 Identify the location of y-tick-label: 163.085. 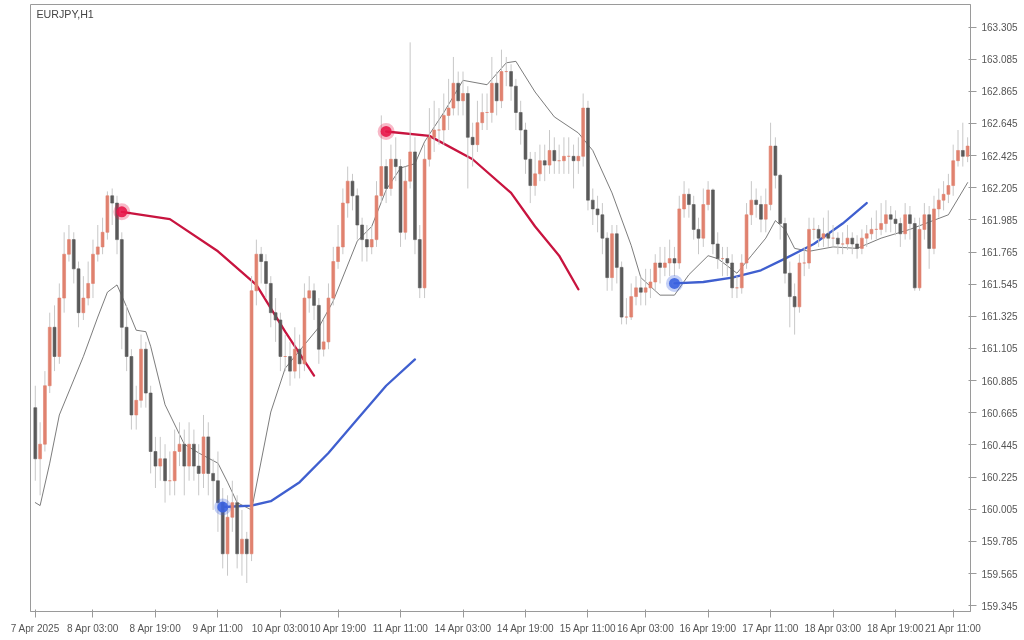
(1000, 60).